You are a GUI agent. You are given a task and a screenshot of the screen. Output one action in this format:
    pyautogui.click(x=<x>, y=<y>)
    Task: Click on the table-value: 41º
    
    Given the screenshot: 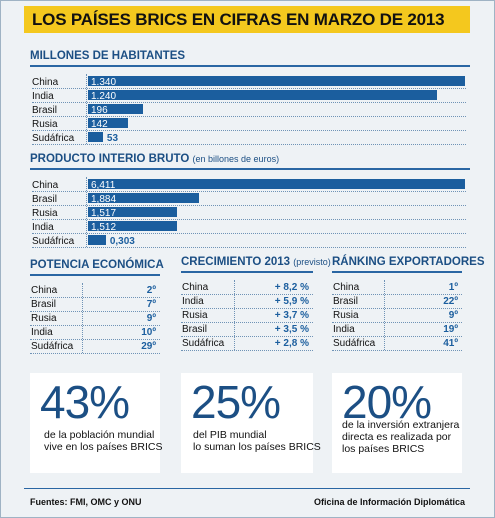 What is the action you would take?
    pyautogui.click(x=450, y=343)
    